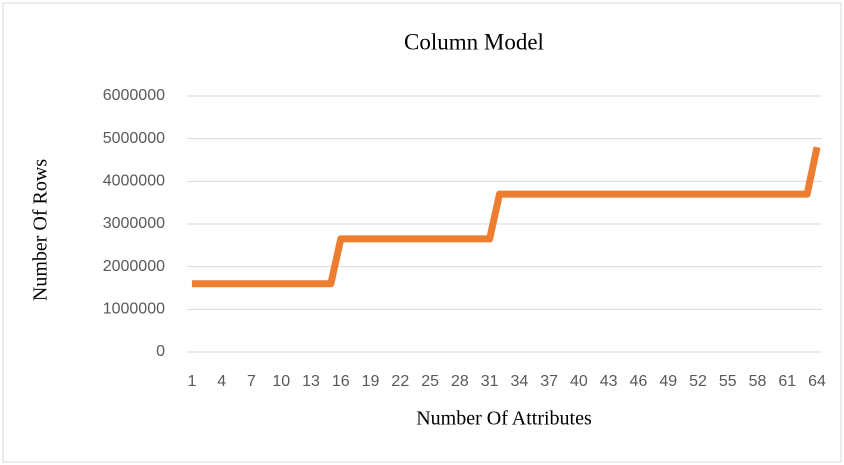 The width and height of the screenshot is (844, 465). Describe the element at coordinates (579, 381) in the screenshot. I see `x-tick-label: 40` at that location.